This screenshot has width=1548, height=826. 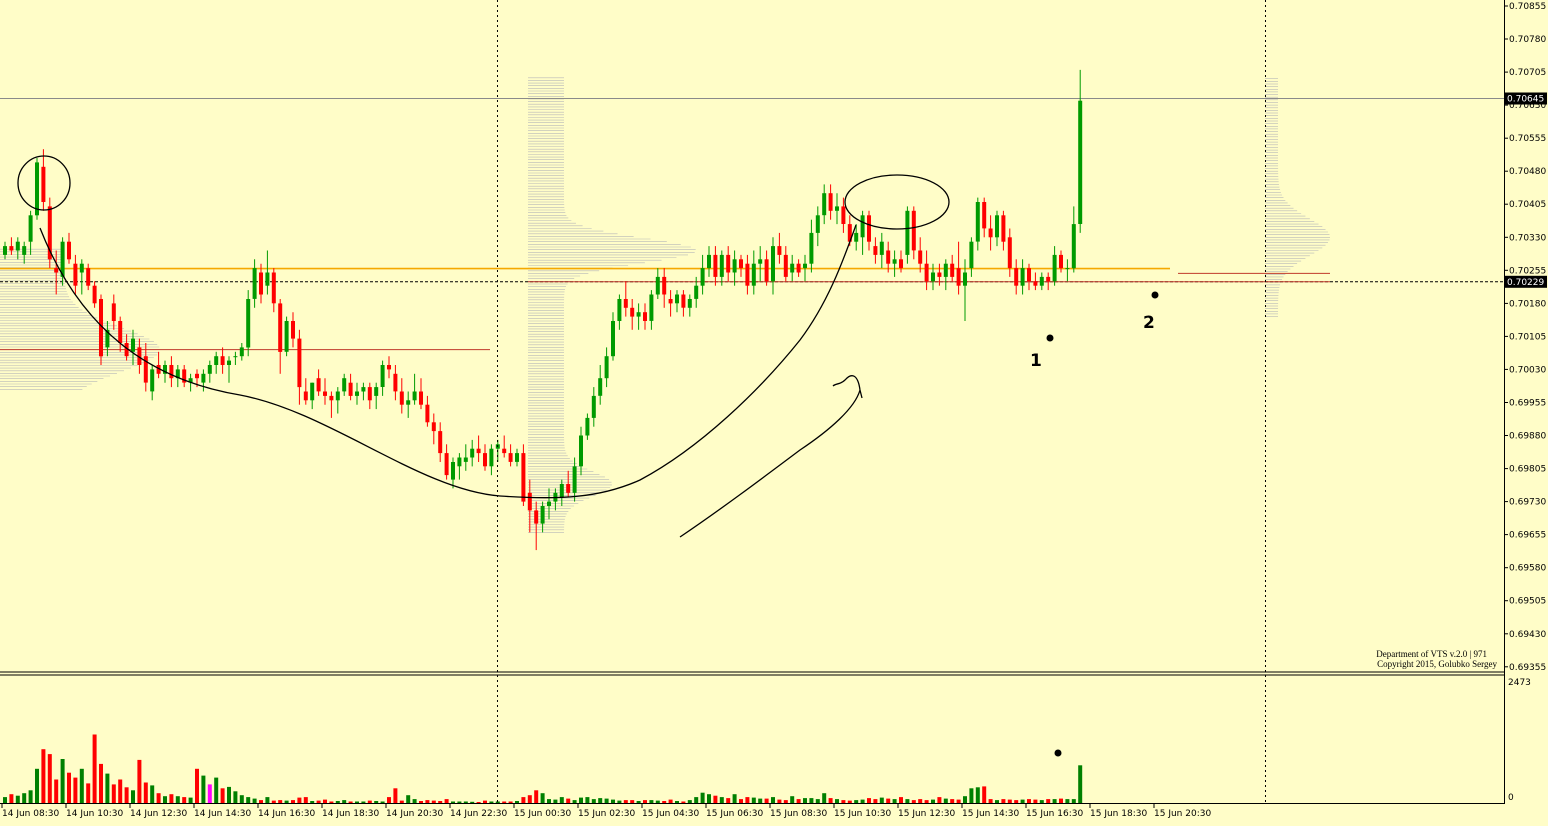 What do you see at coordinates (771, 456) in the screenshot?
I see `upward-arrow` at bounding box center [771, 456].